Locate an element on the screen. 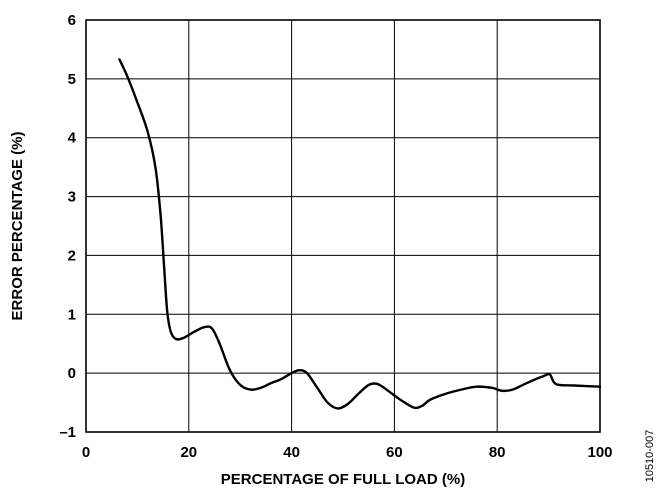 The width and height of the screenshot is (664, 497). x-tick-label: 20 is located at coordinates (188, 452).